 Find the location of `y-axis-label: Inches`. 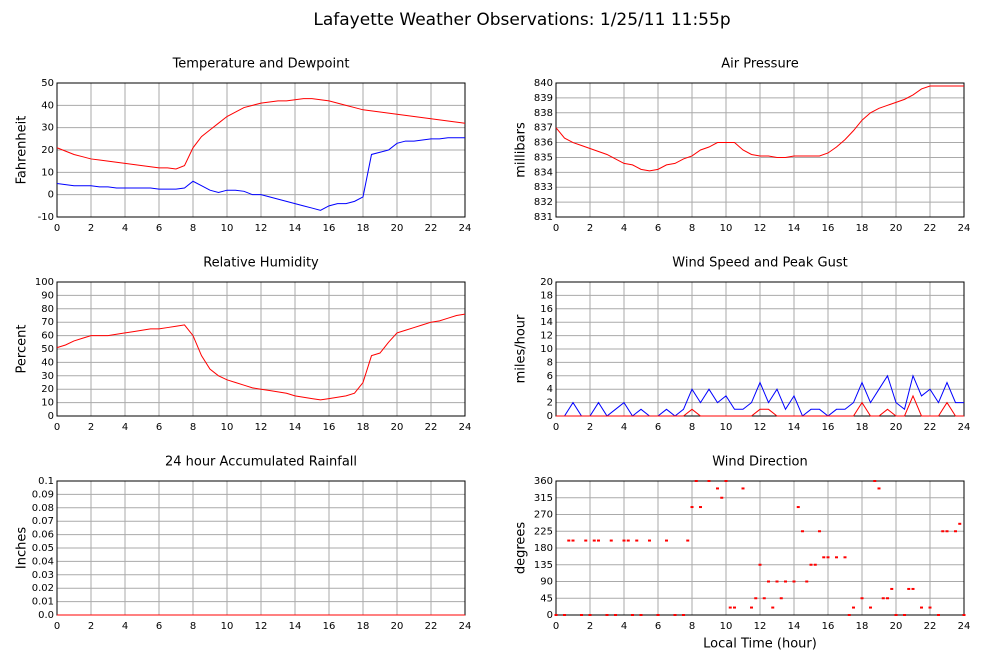

y-axis-label: Inches is located at coordinates (22, 548).